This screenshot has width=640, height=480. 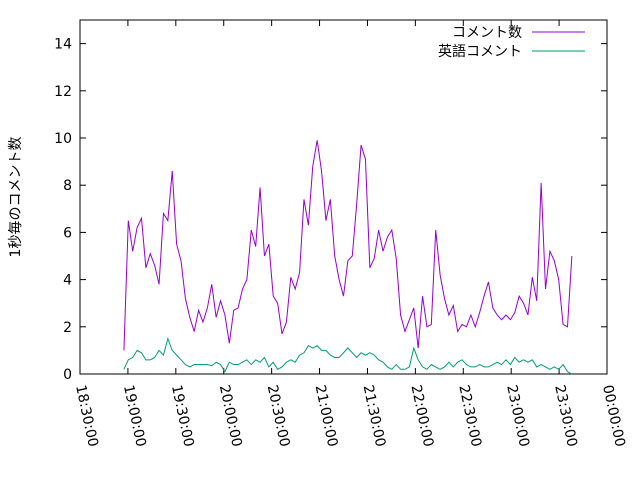 What do you see at coordinates (67, 281) in the screenshot?
I see `y-tick-label: 4` at bounding box center [67, 281].